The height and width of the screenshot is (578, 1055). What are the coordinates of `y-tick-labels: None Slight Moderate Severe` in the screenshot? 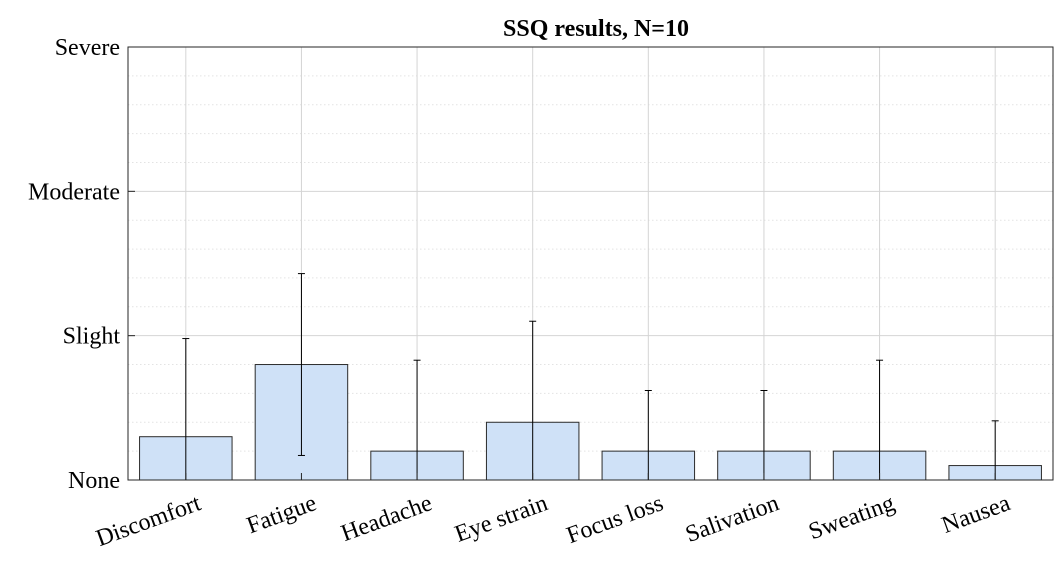 It's located at (74, 264).